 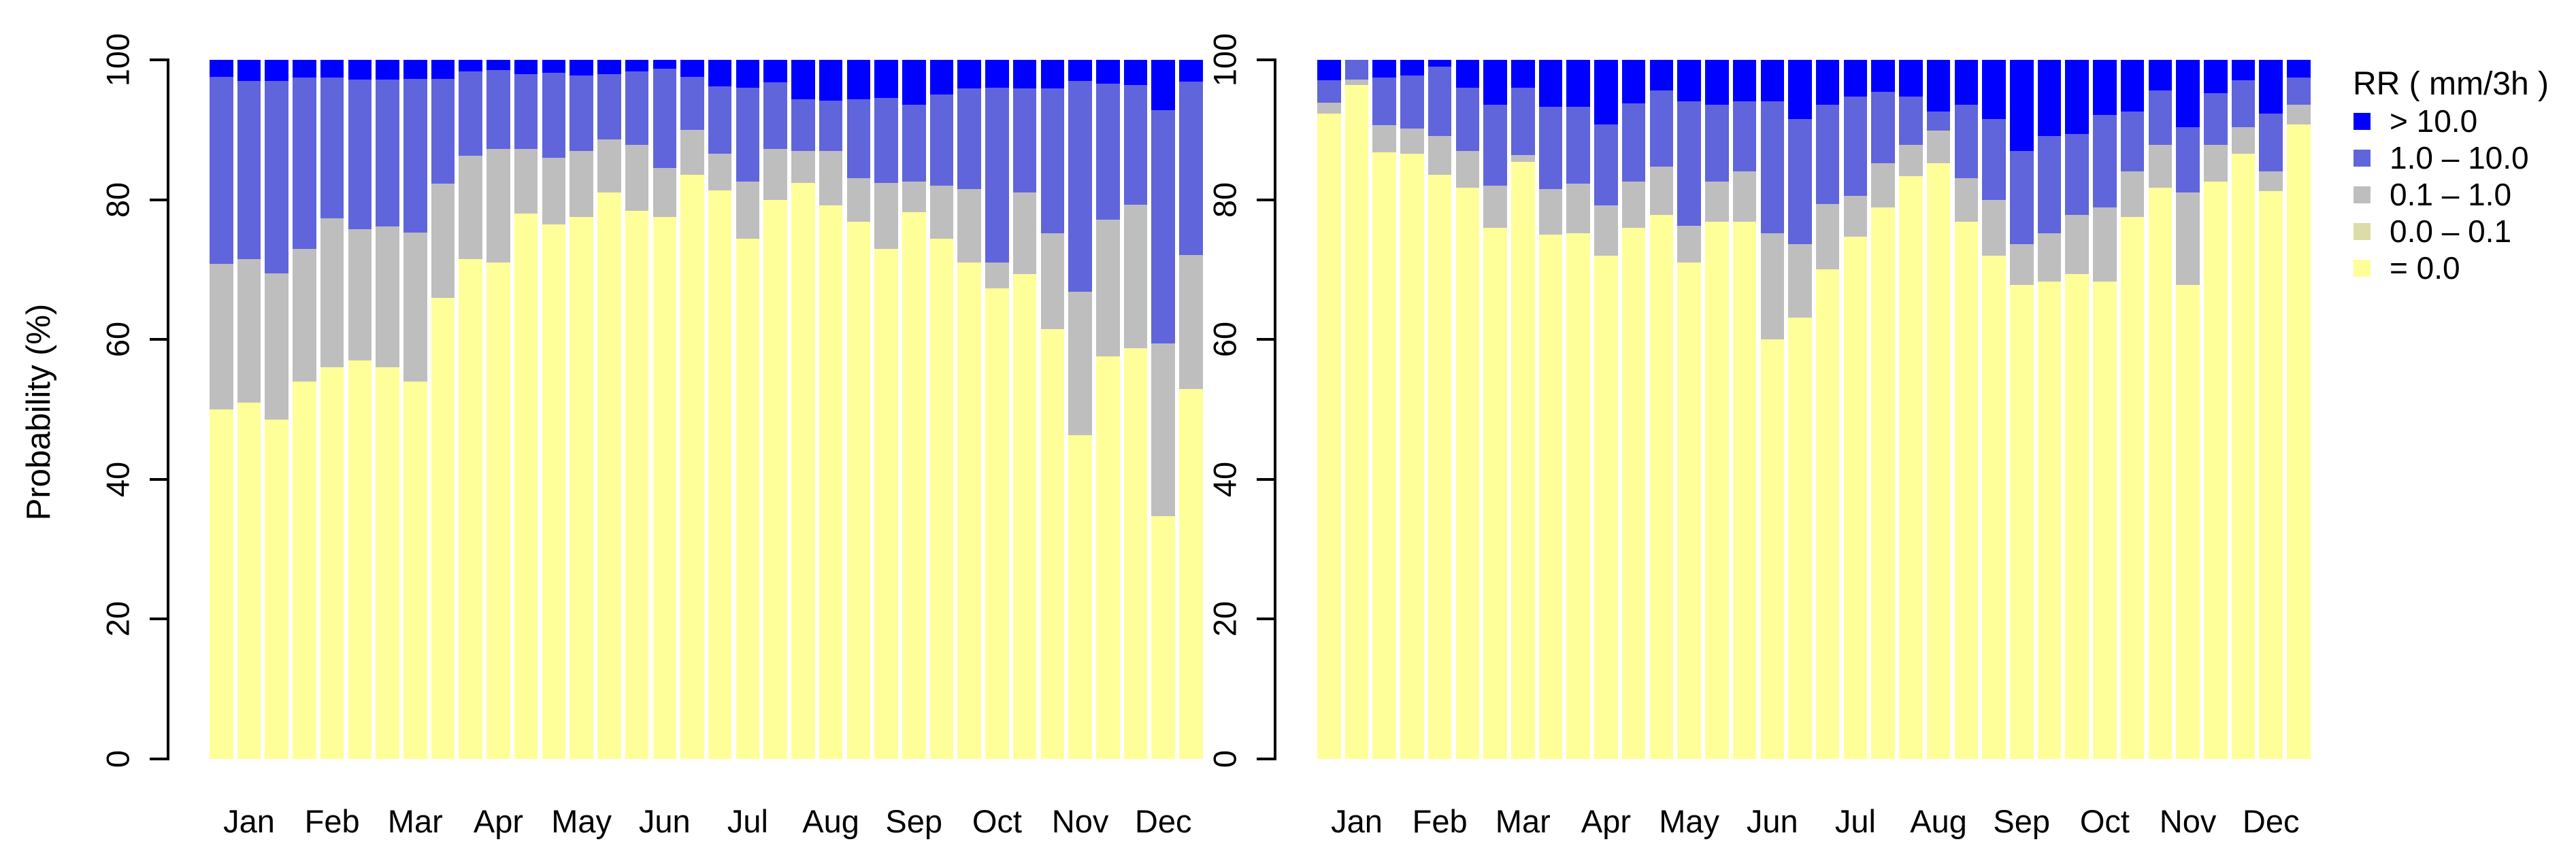 What do you see at coordinates (1163, 821) in the screenshot?
I see `x-axis-month-label: Dec` at bounding box center [1163, 821].